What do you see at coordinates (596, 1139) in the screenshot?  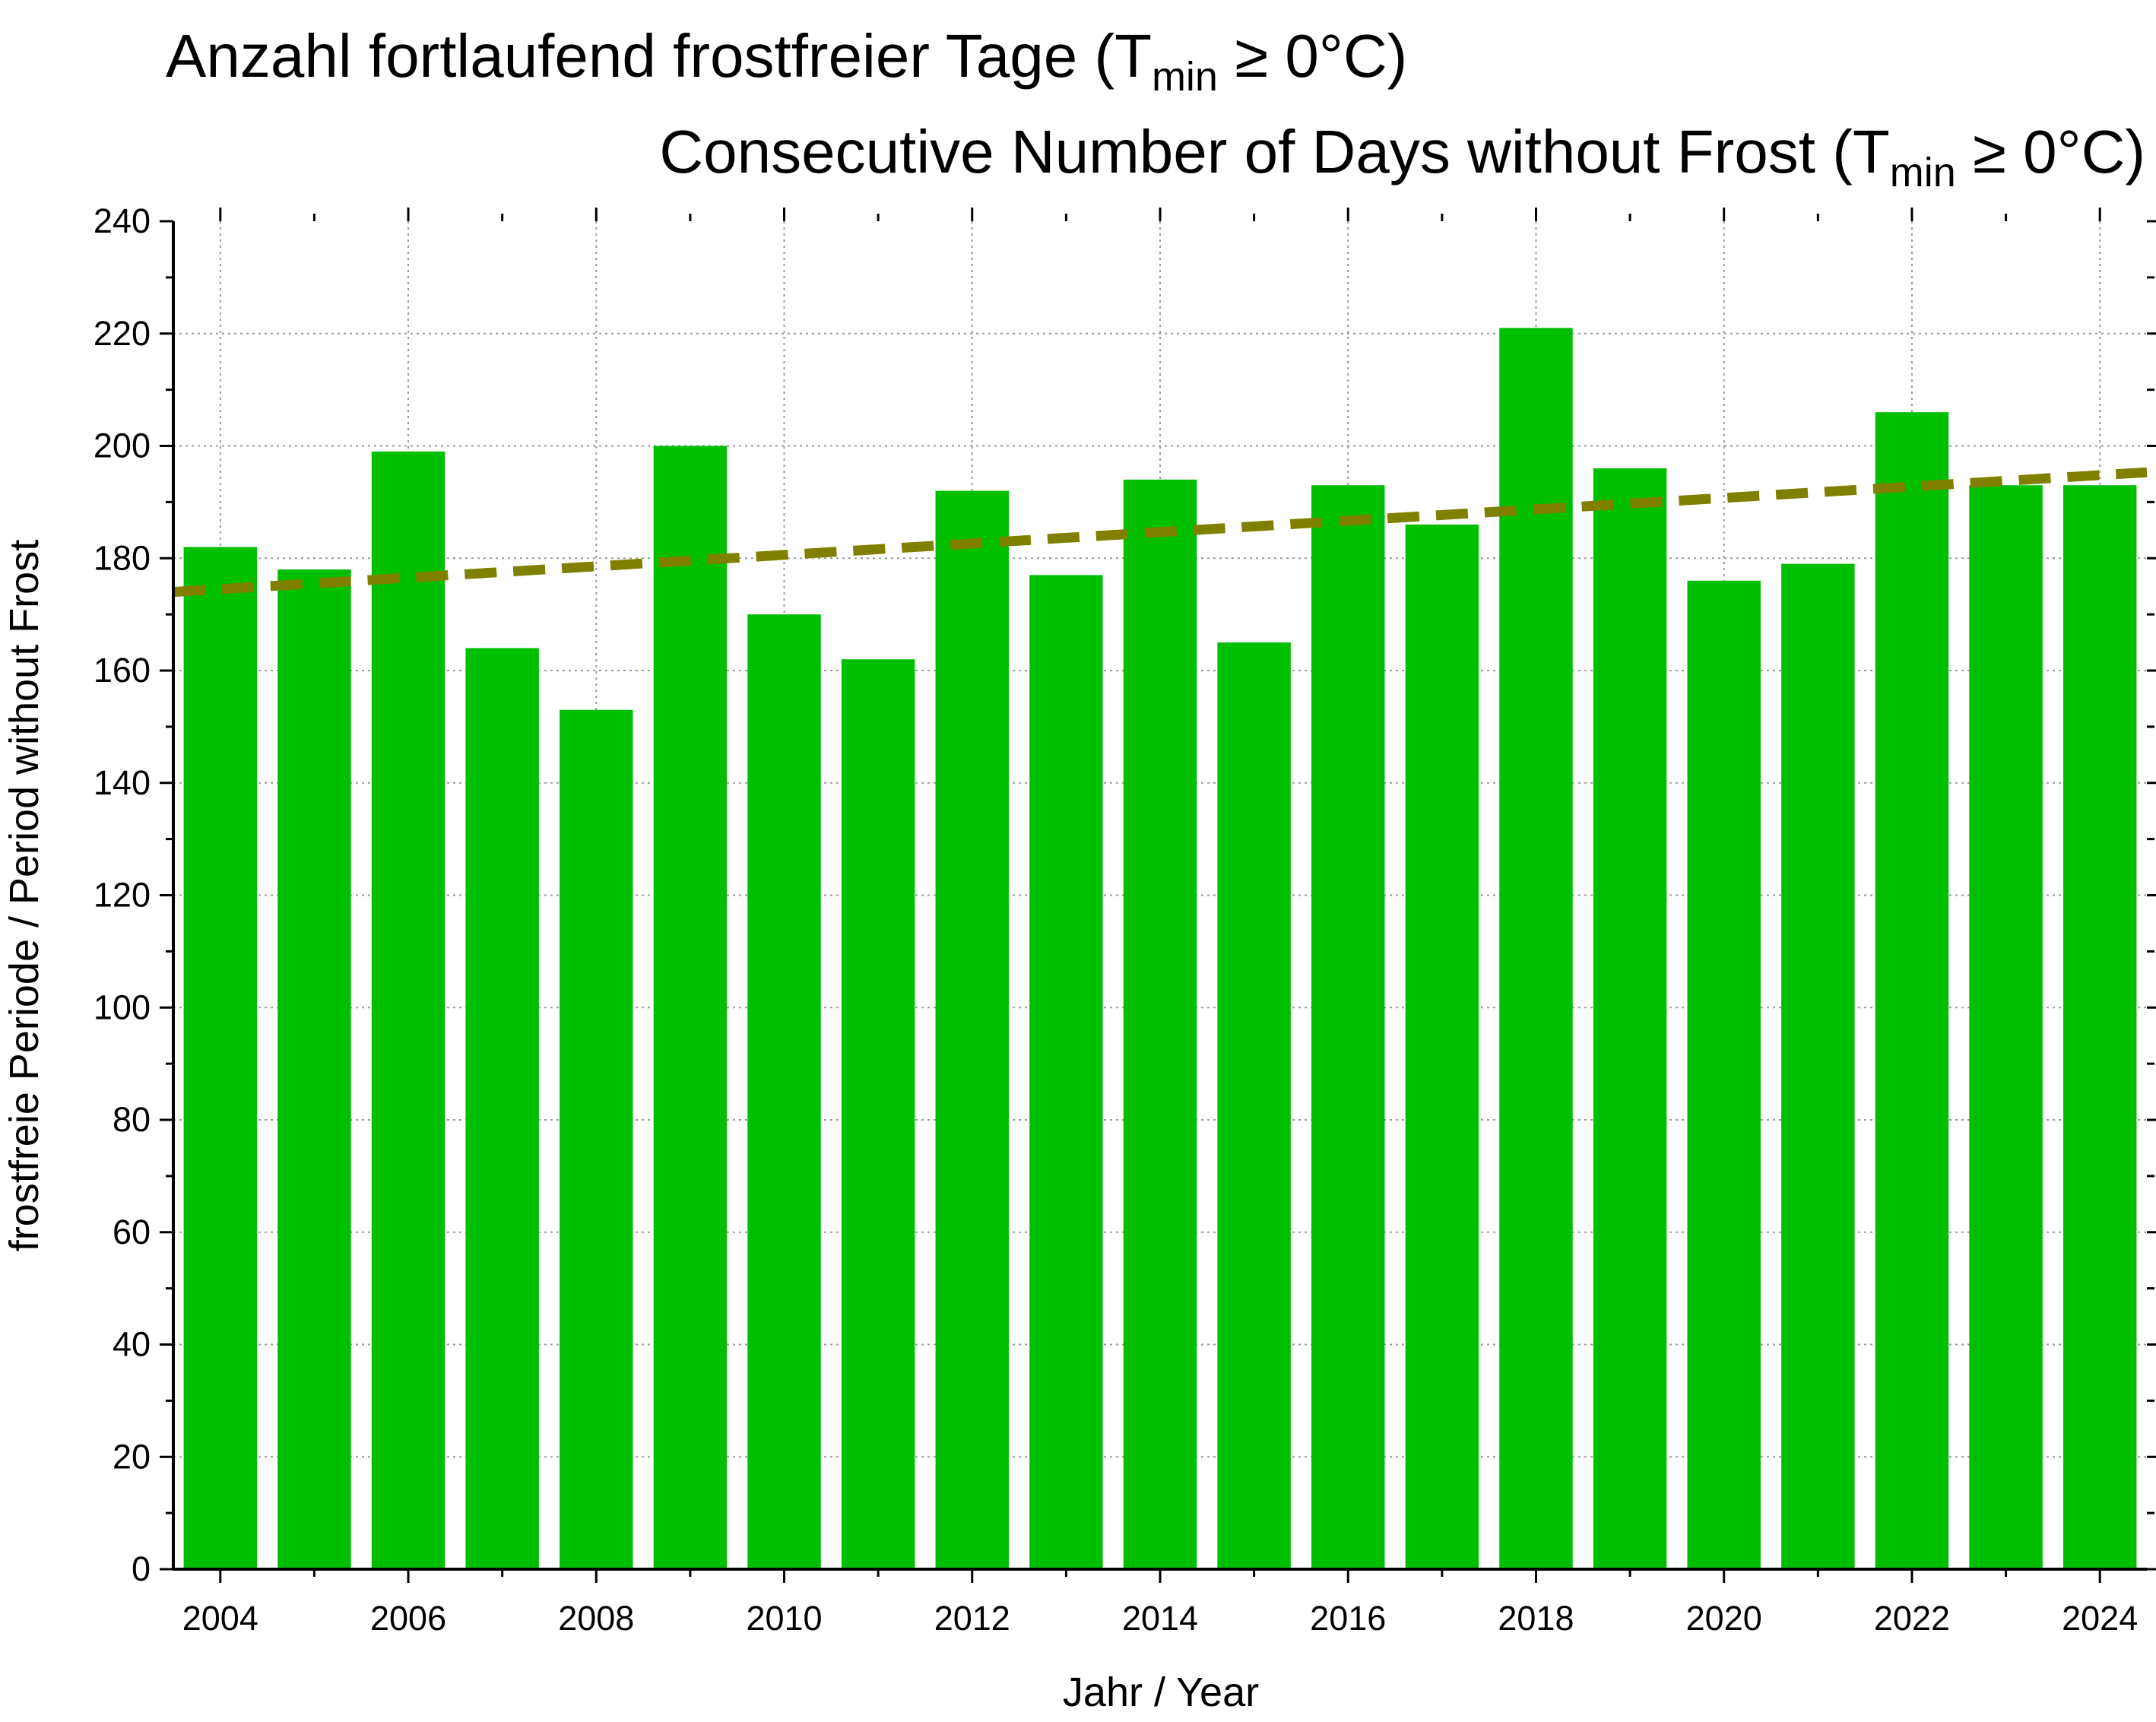 I see `bar-2008` at bounding box center [596, 1139].